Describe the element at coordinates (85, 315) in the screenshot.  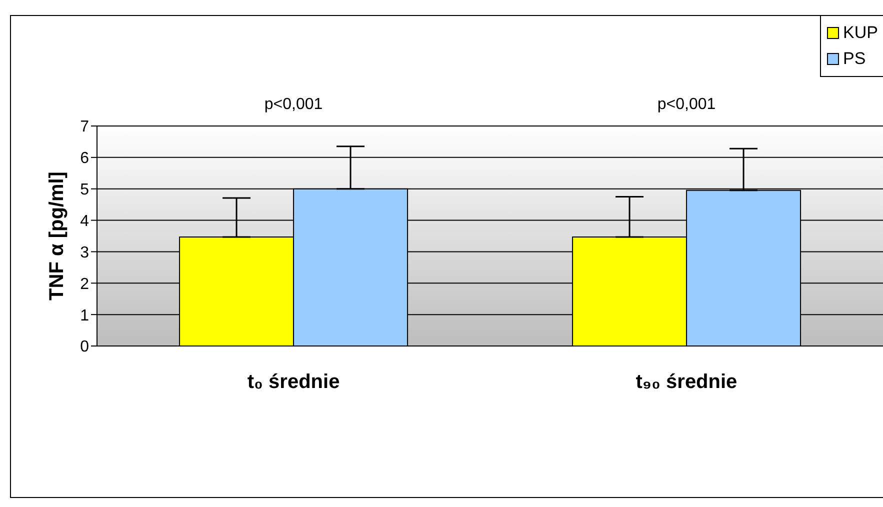
I see `y-tick-label: 1` at that location.